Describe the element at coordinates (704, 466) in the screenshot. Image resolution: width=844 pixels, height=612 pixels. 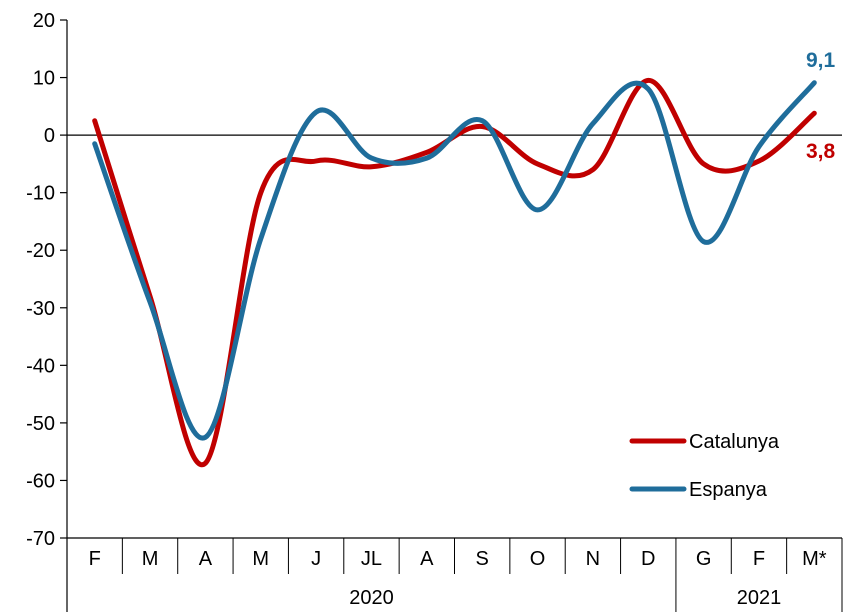
I see `legend: Catalunya Espanya` at that location.